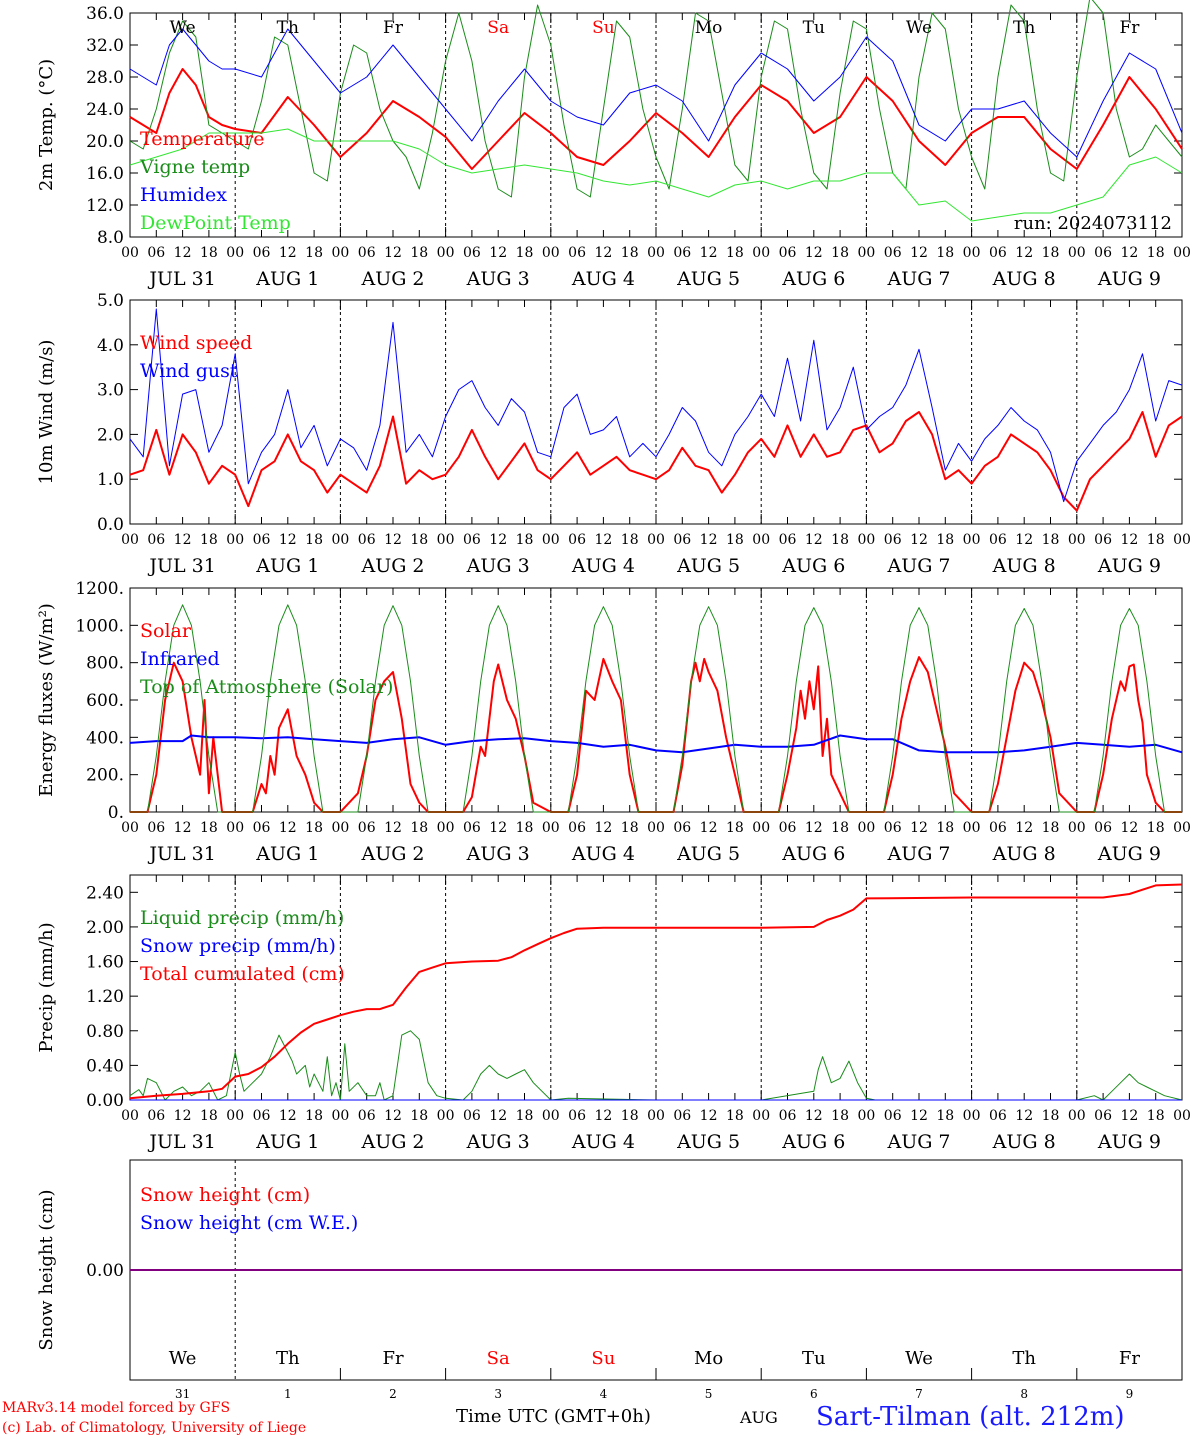 The image size is (1194, 1440). I want to click on date-label: AUG 1, so click(287, 279).